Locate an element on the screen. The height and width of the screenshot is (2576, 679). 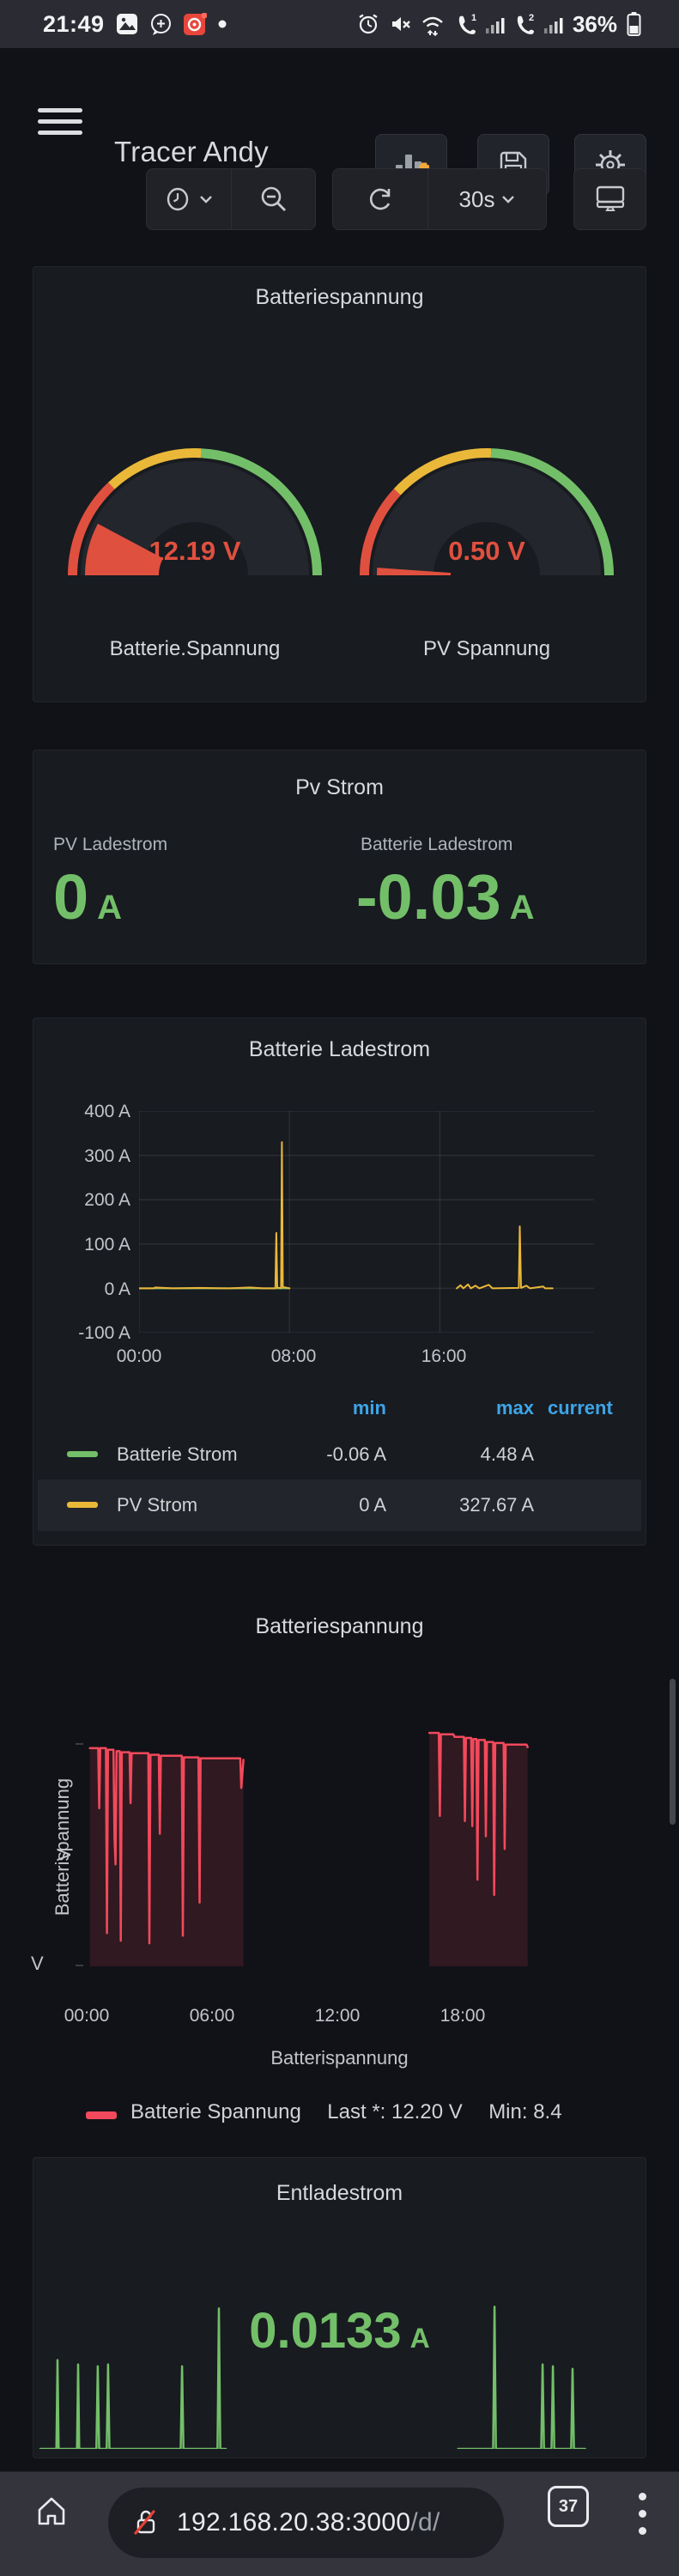
stat-label: PV Ladestrom is located at coordinates (111, 845).